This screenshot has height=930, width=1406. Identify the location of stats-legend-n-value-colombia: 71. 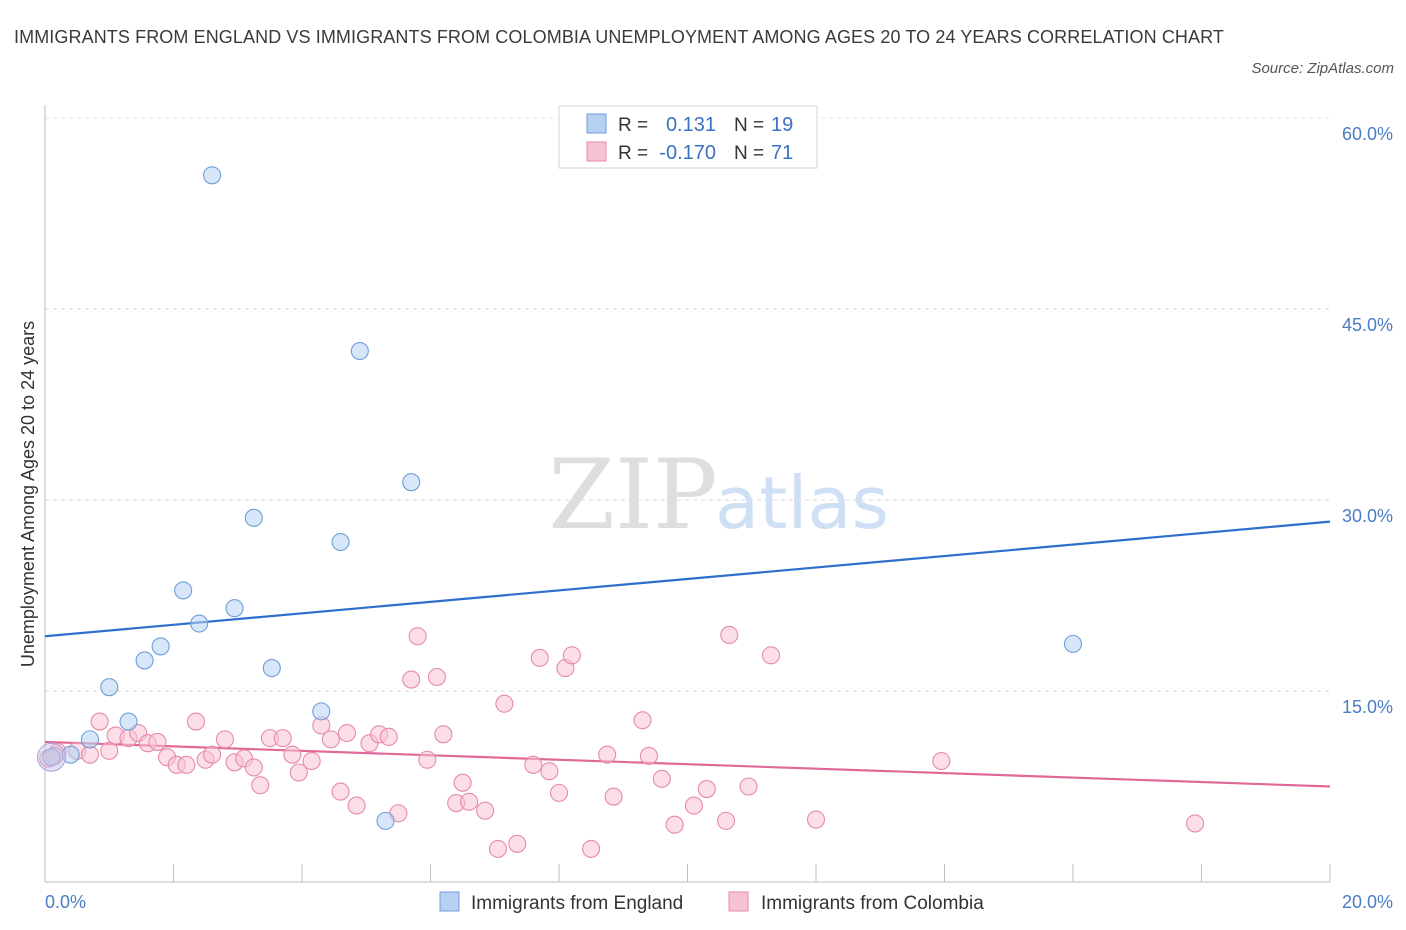
(782, 153).